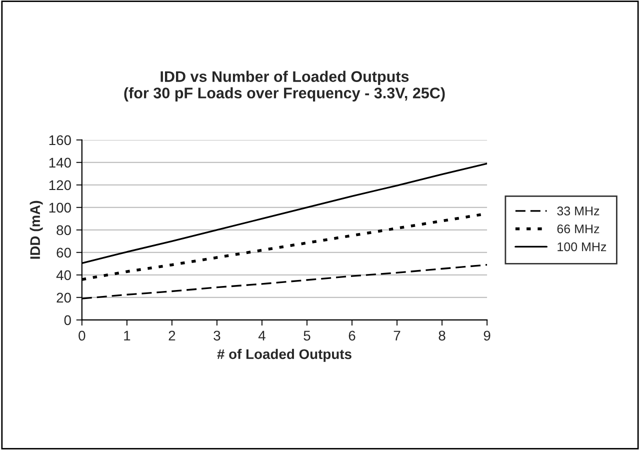  What do you see at coordinates (63, 253) in the screenshot?
I see `y-tick-label: 60` at bounding box center [63, 253].